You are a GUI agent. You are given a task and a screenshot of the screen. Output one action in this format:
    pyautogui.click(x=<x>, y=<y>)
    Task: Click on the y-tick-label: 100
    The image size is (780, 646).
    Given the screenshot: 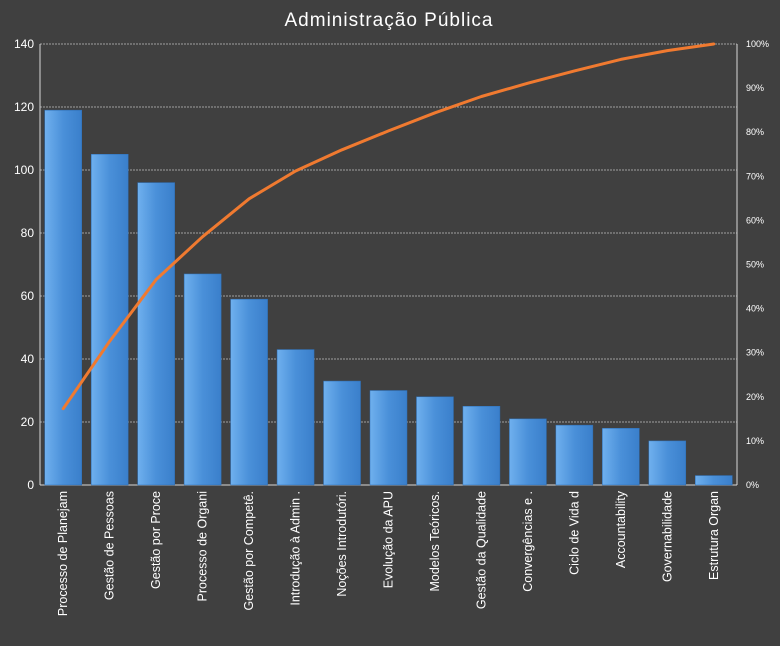 What is the action you would take?
    pyautogui.click(x=24, y=170)
    